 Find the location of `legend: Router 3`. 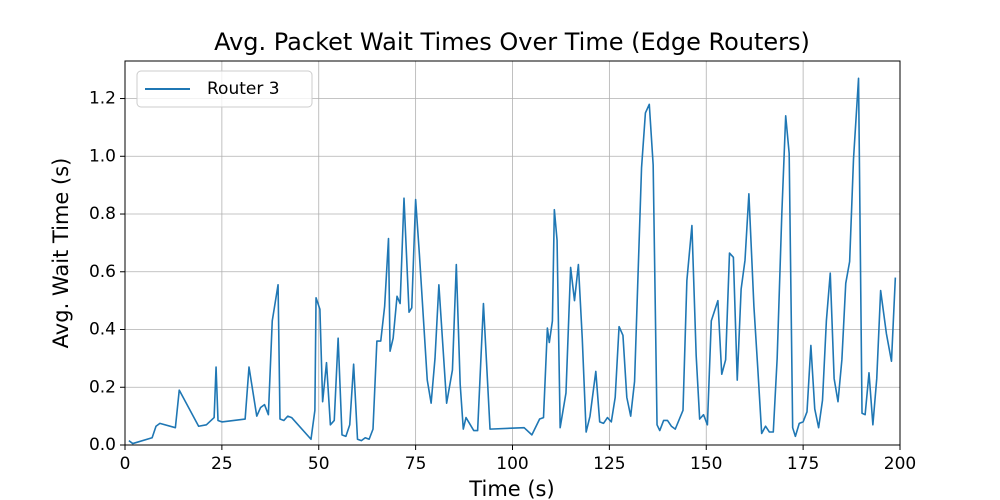

legend: Router 3 is located at coordinates (224, 89).